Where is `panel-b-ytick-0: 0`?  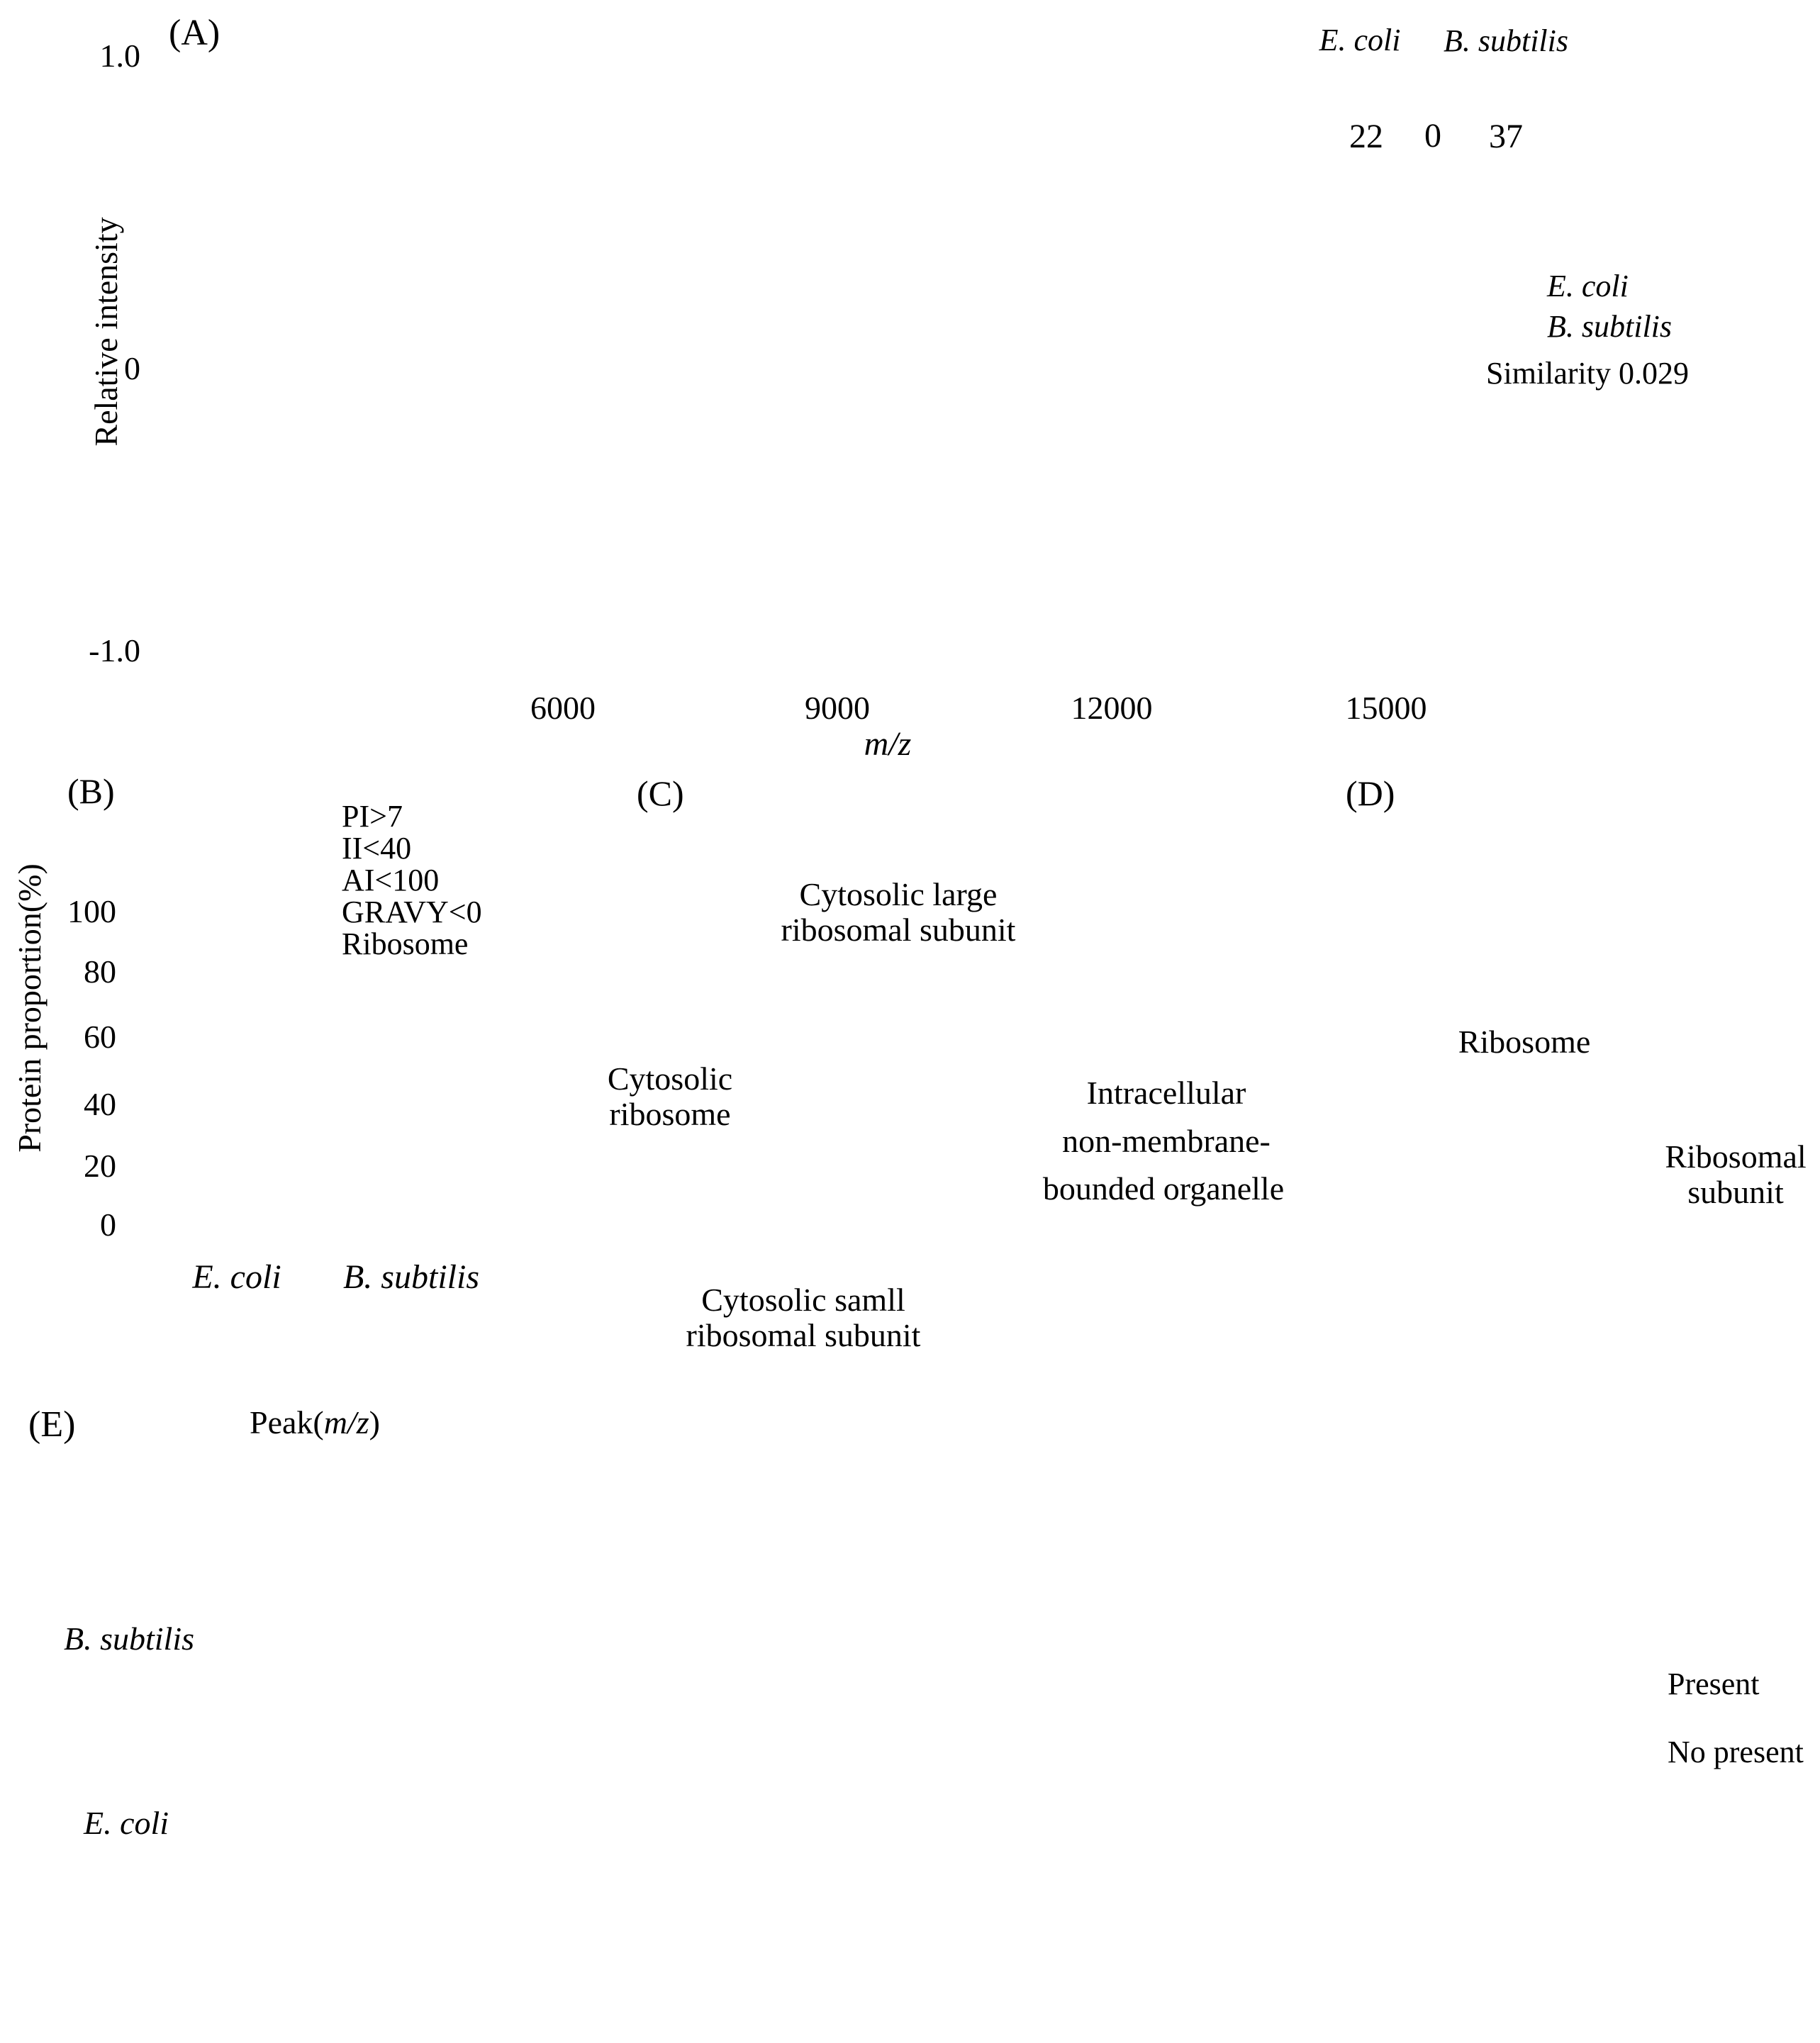
panel-b-ytick-0: 0 is located at coordinates (108, 1224).